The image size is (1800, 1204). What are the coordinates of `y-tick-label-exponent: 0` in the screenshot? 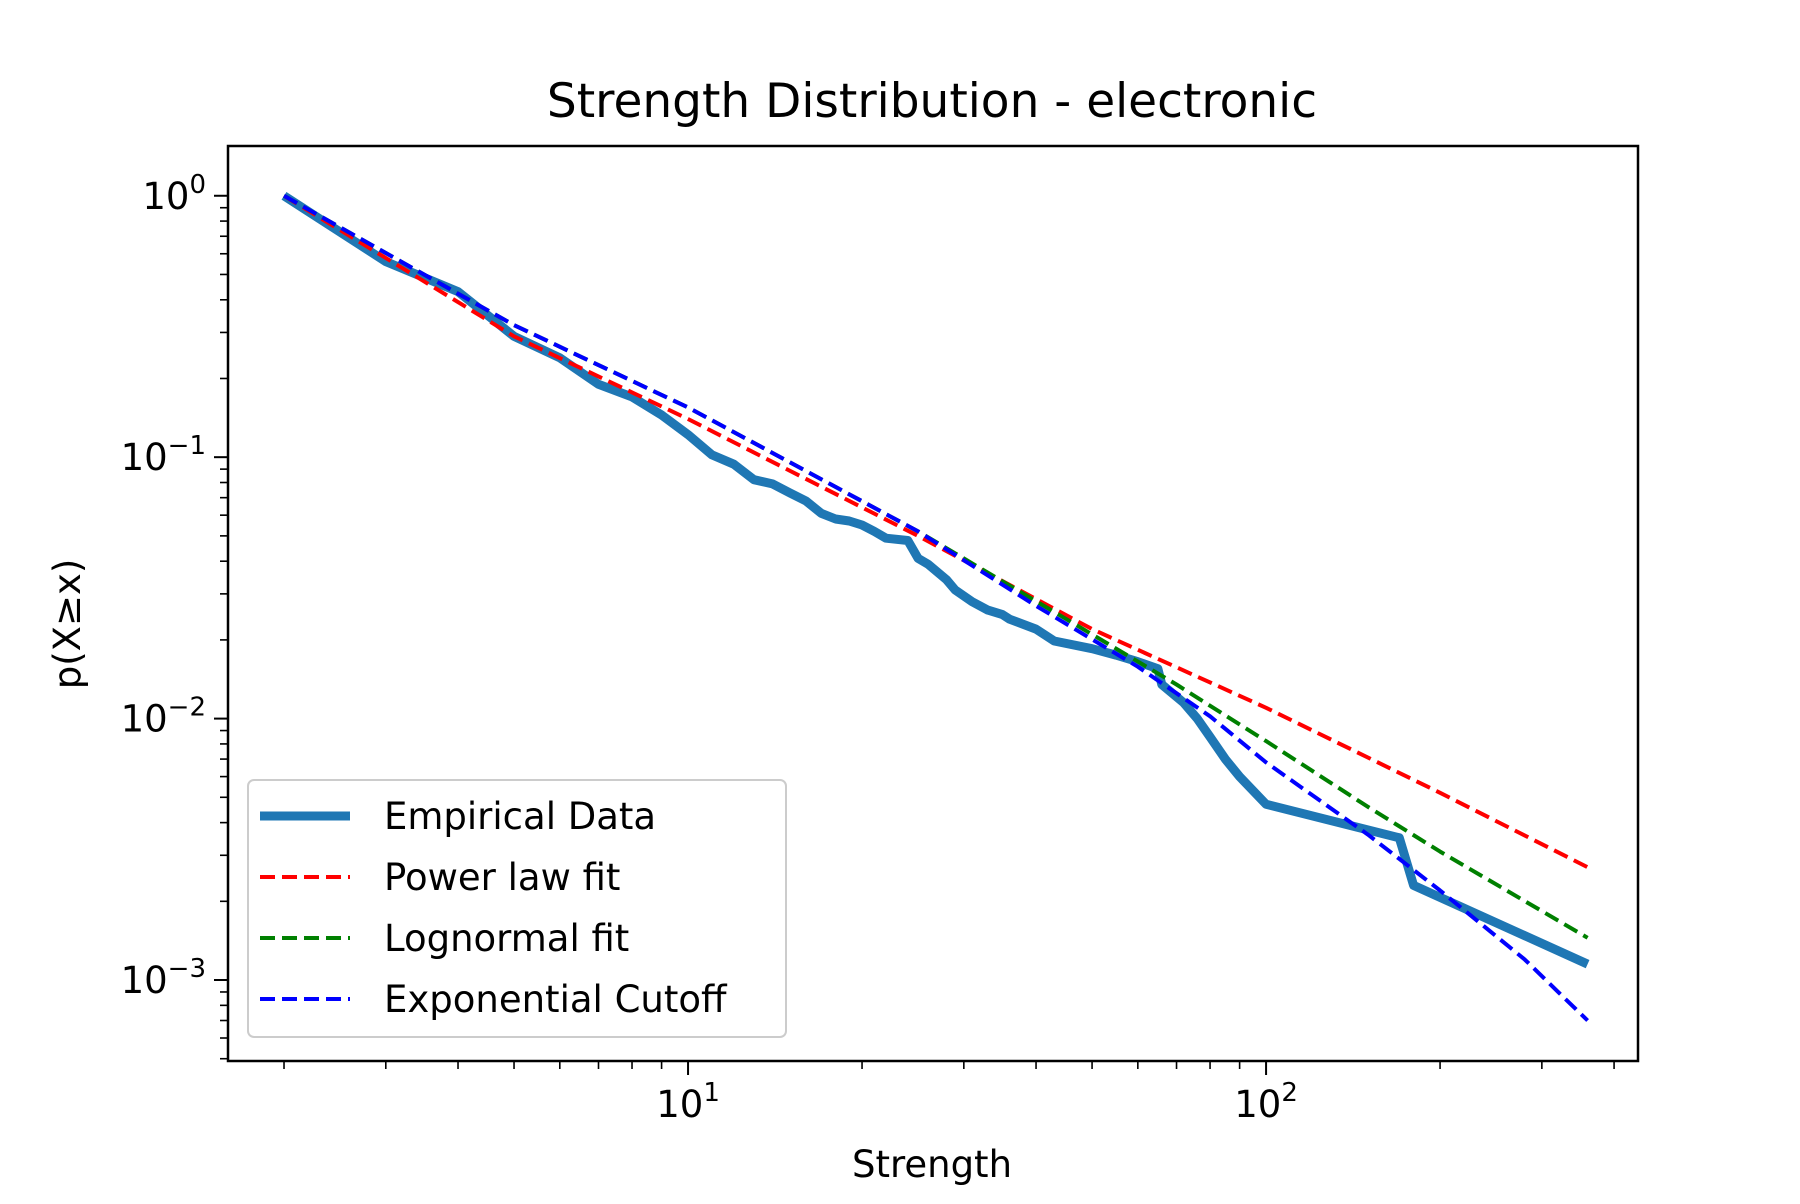 It's located at (197, 185).